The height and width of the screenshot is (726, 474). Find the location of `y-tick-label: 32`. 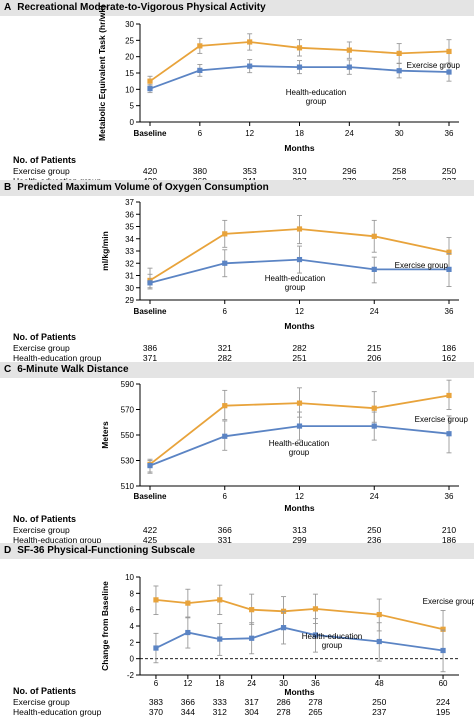

y-tick-label: 32 is located at coordinates (129, 263).